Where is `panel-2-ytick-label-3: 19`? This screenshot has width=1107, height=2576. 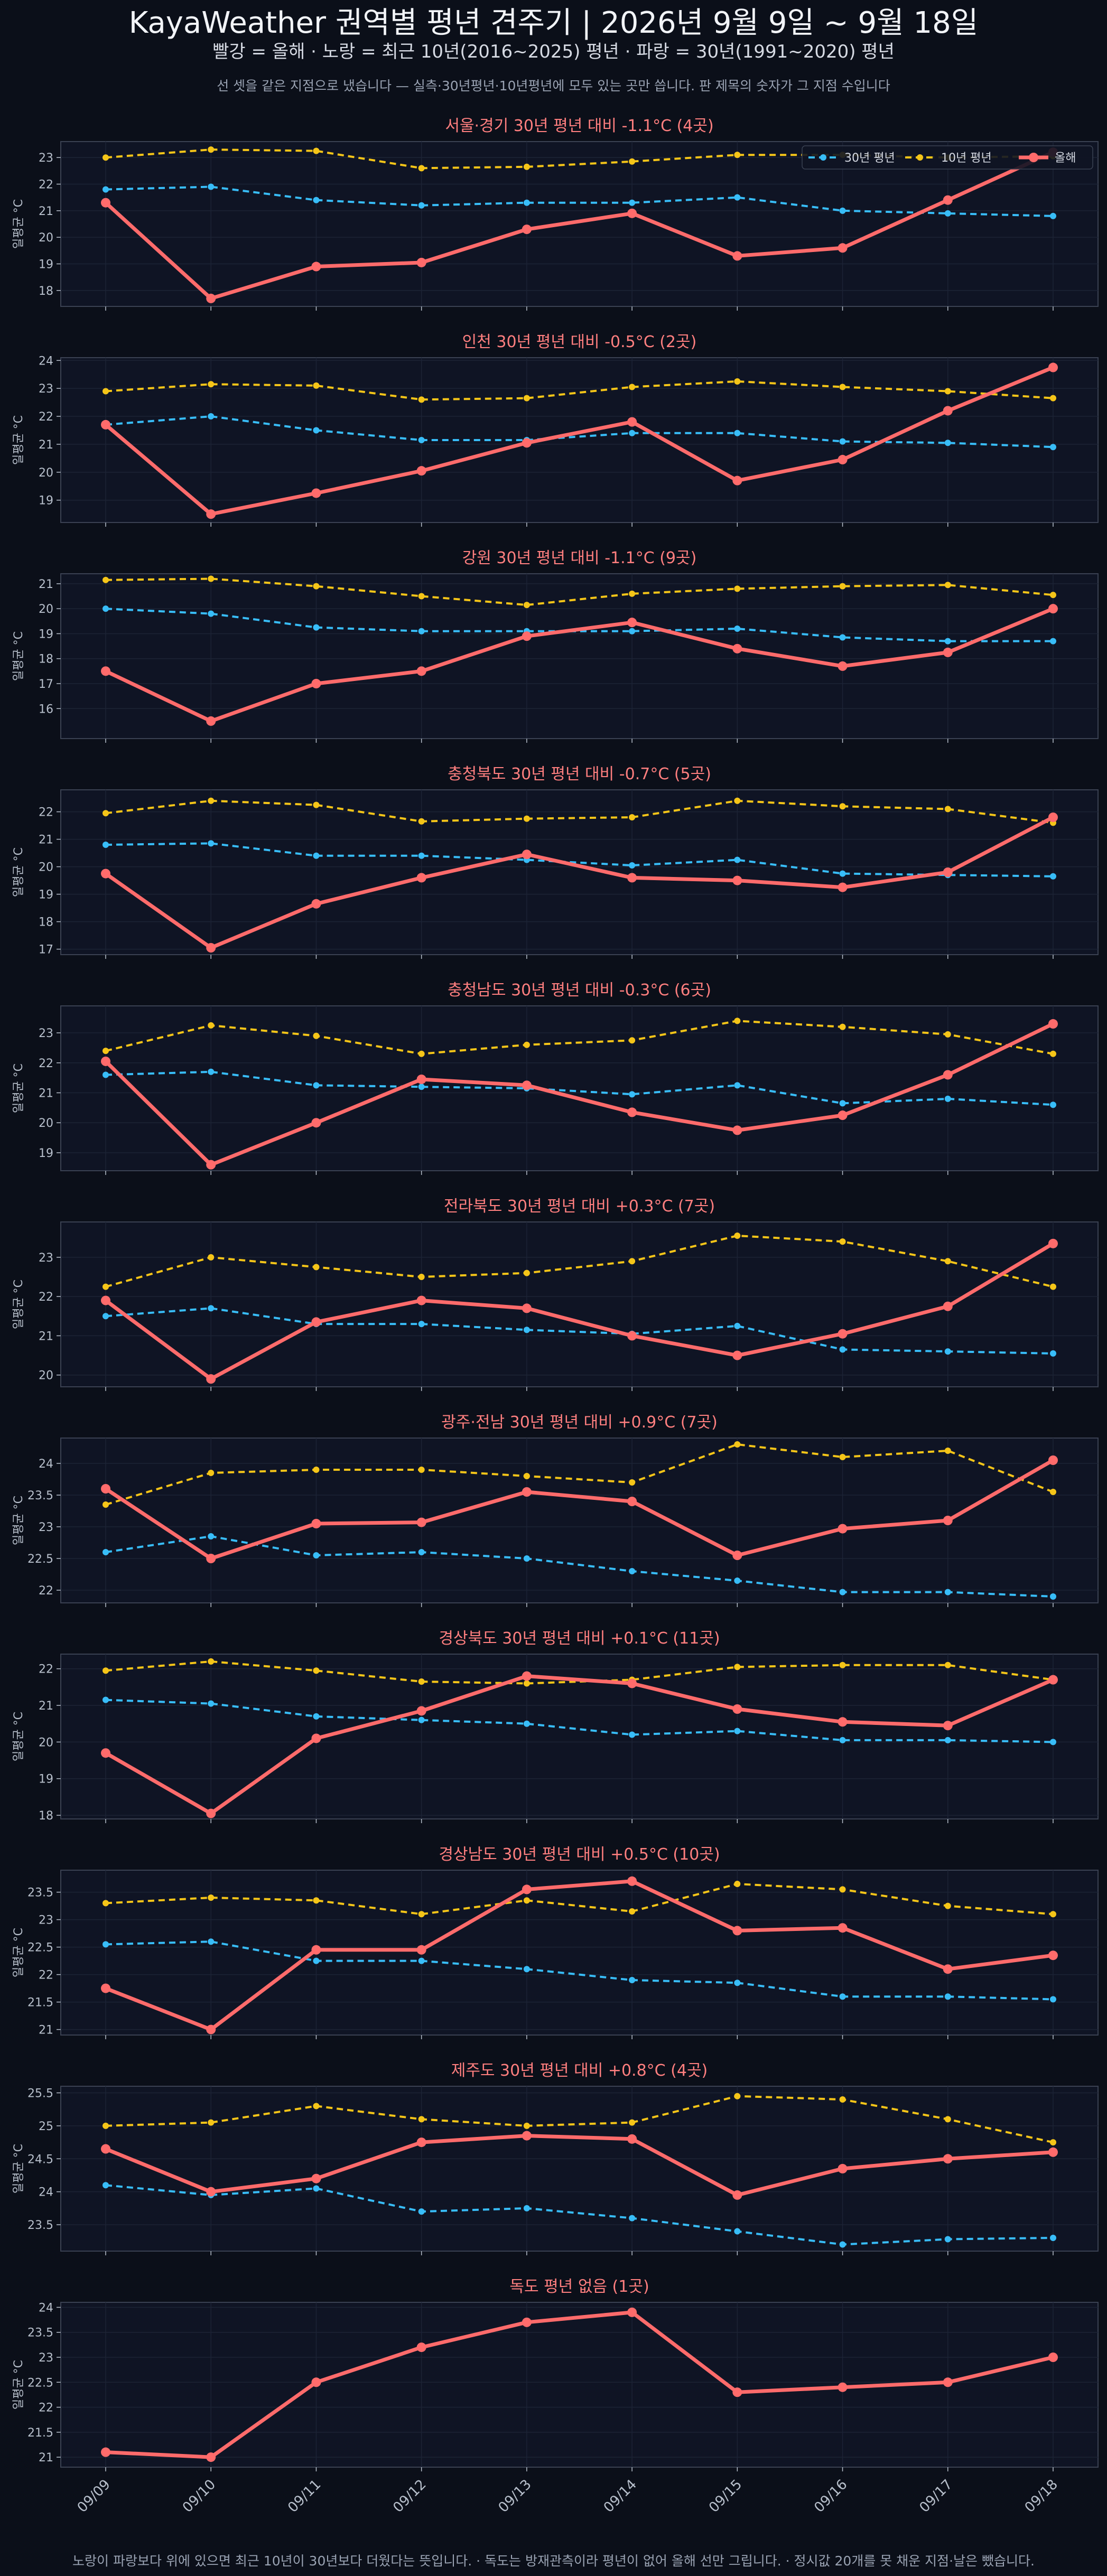
panel-2-ytick-label-3: 19 is located at coordinates (46, 634).